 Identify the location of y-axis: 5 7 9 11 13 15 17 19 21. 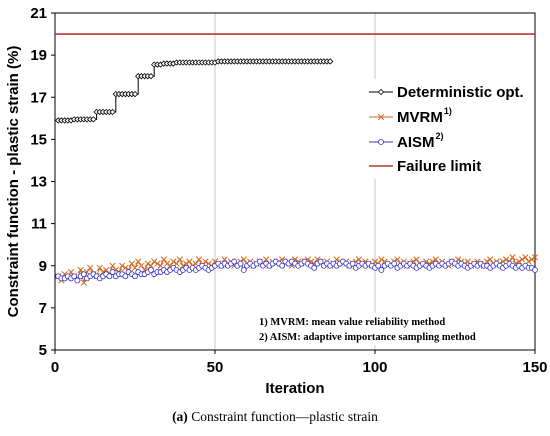
(42, 182).